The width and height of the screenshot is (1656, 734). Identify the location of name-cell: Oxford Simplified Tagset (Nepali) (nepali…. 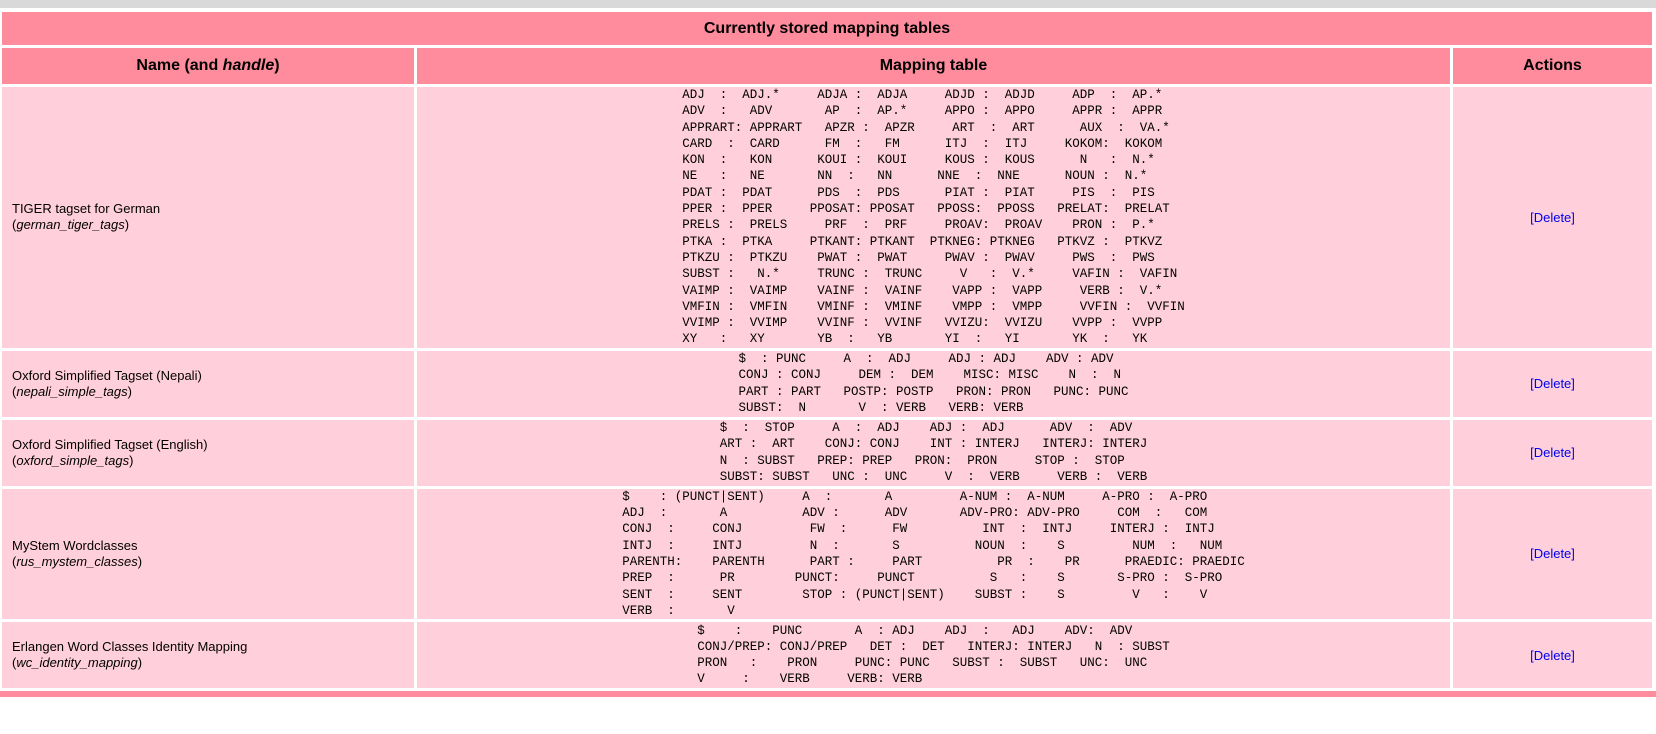
(208, 383).